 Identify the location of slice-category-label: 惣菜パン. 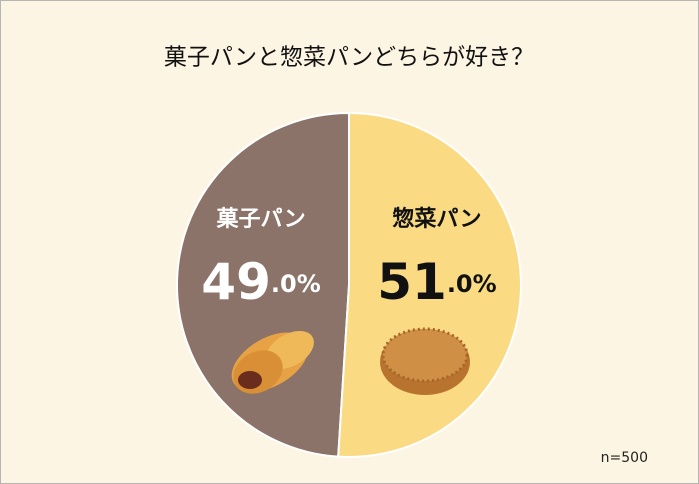
(436, 219).